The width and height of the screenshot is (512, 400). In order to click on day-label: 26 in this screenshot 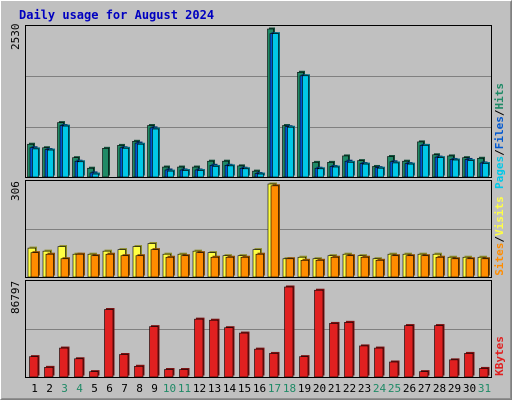, I will do `click(409, 388)`.